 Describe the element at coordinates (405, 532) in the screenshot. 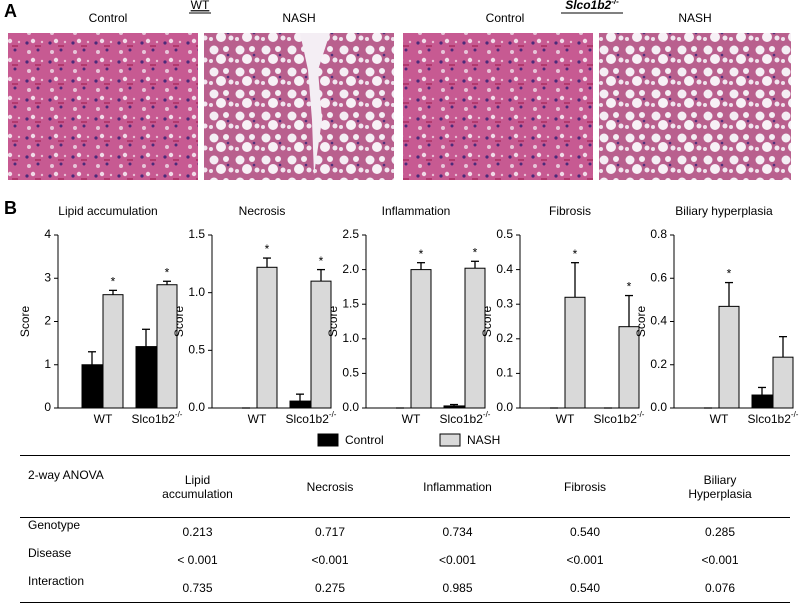

I see `table-row: Genotype 0.213 0.717 0.734 0.540 0.285` at that location.